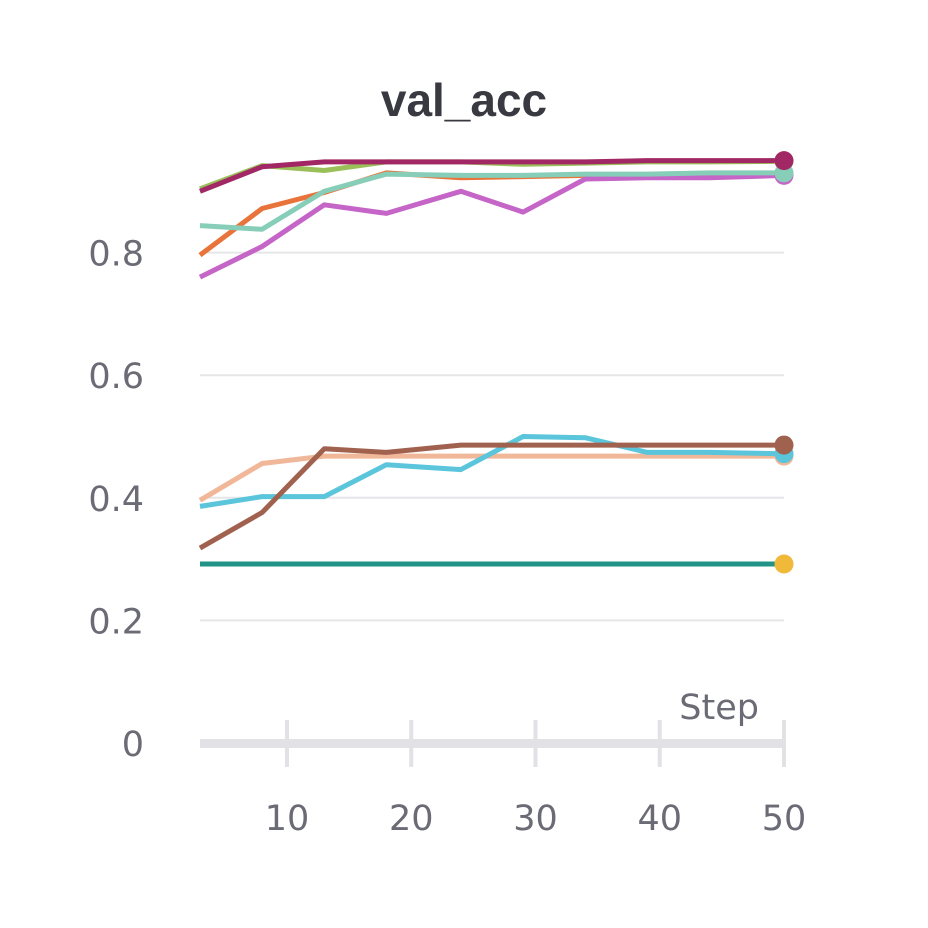  What do you see at coordinates (535, 819) in the screenshot?
I see `x-tick-label: 30` at bounding box center [535, 819].